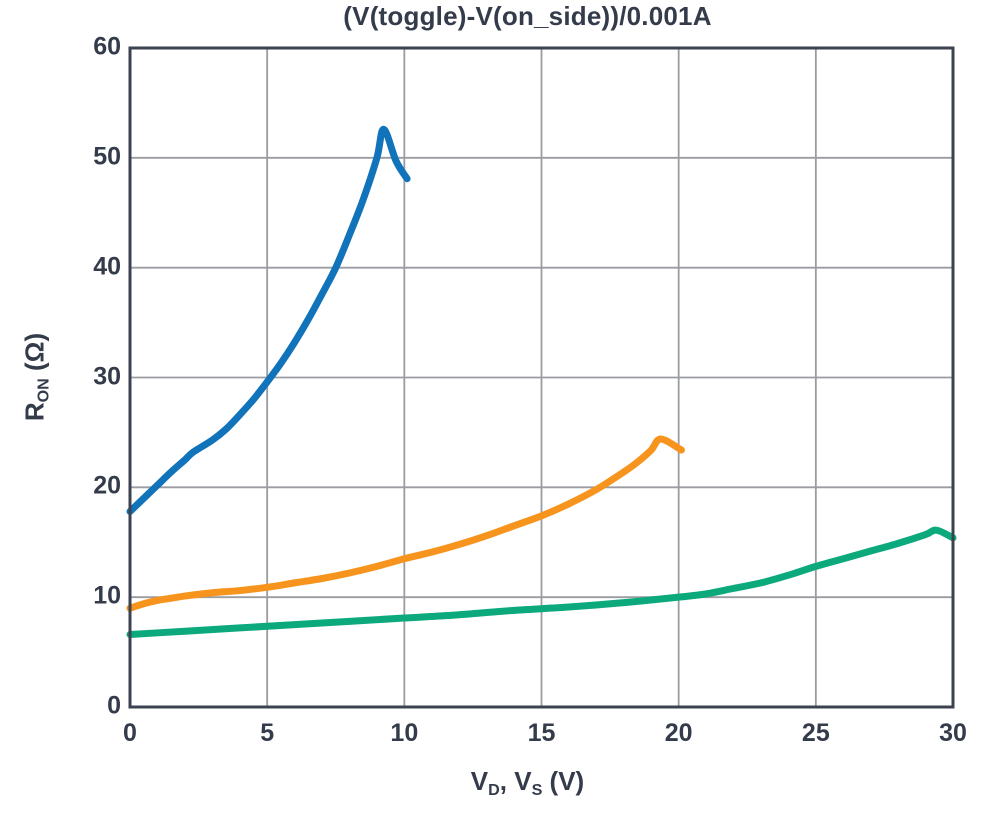  Describe the element at coordinates (404, 733) in the screenshot. I see `x-tick-label: 10` at that location.